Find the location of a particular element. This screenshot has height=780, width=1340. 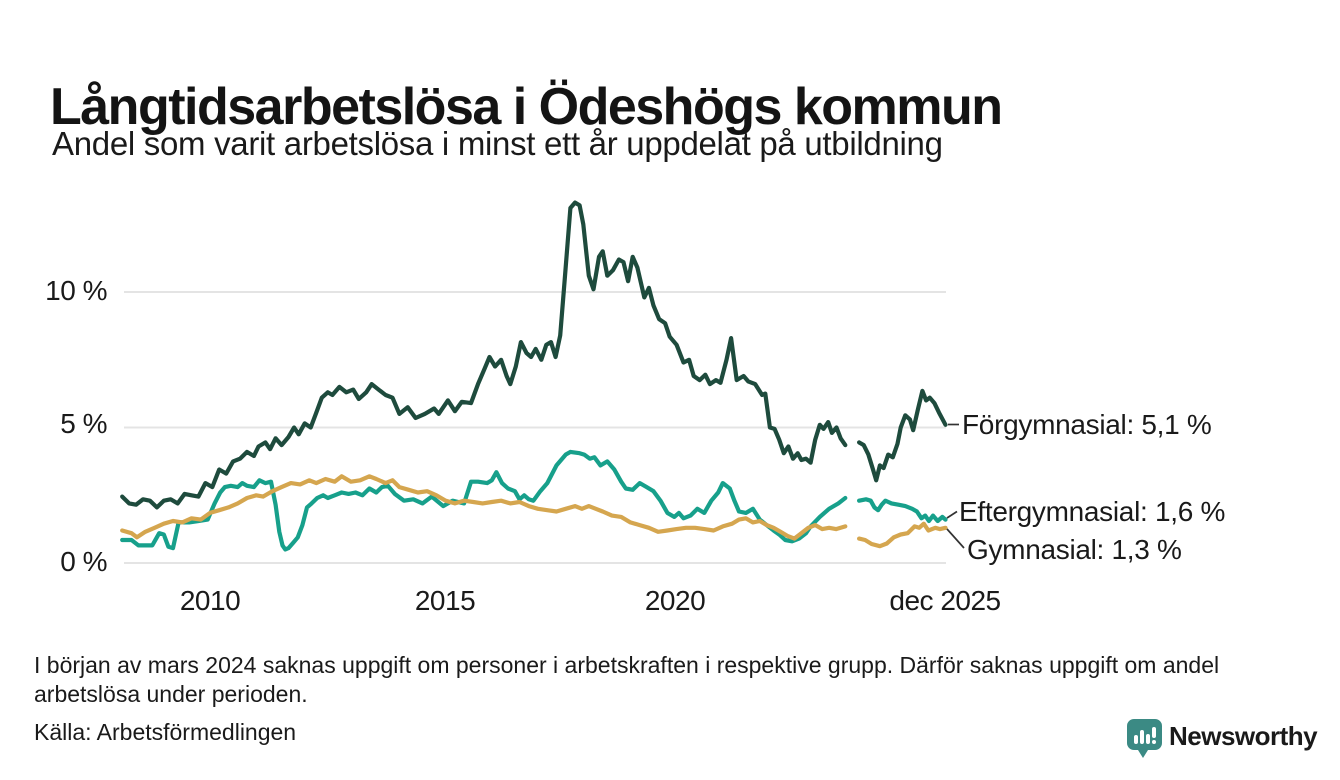

newsworthy-logo: Newsworthy is located at coordinates (1222, 740).